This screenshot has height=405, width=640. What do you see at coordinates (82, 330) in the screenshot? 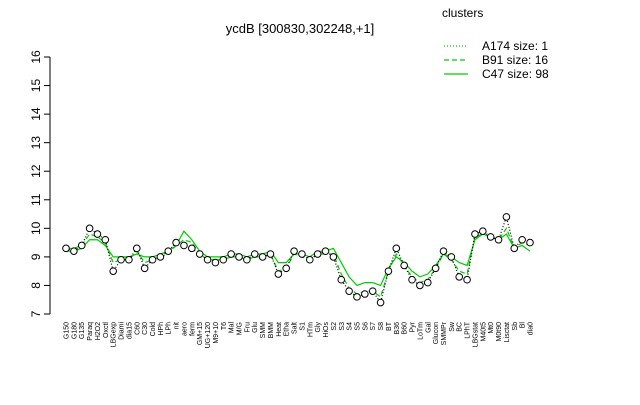
I see `x-tick-label: G135` at bounding box center [82, 330].